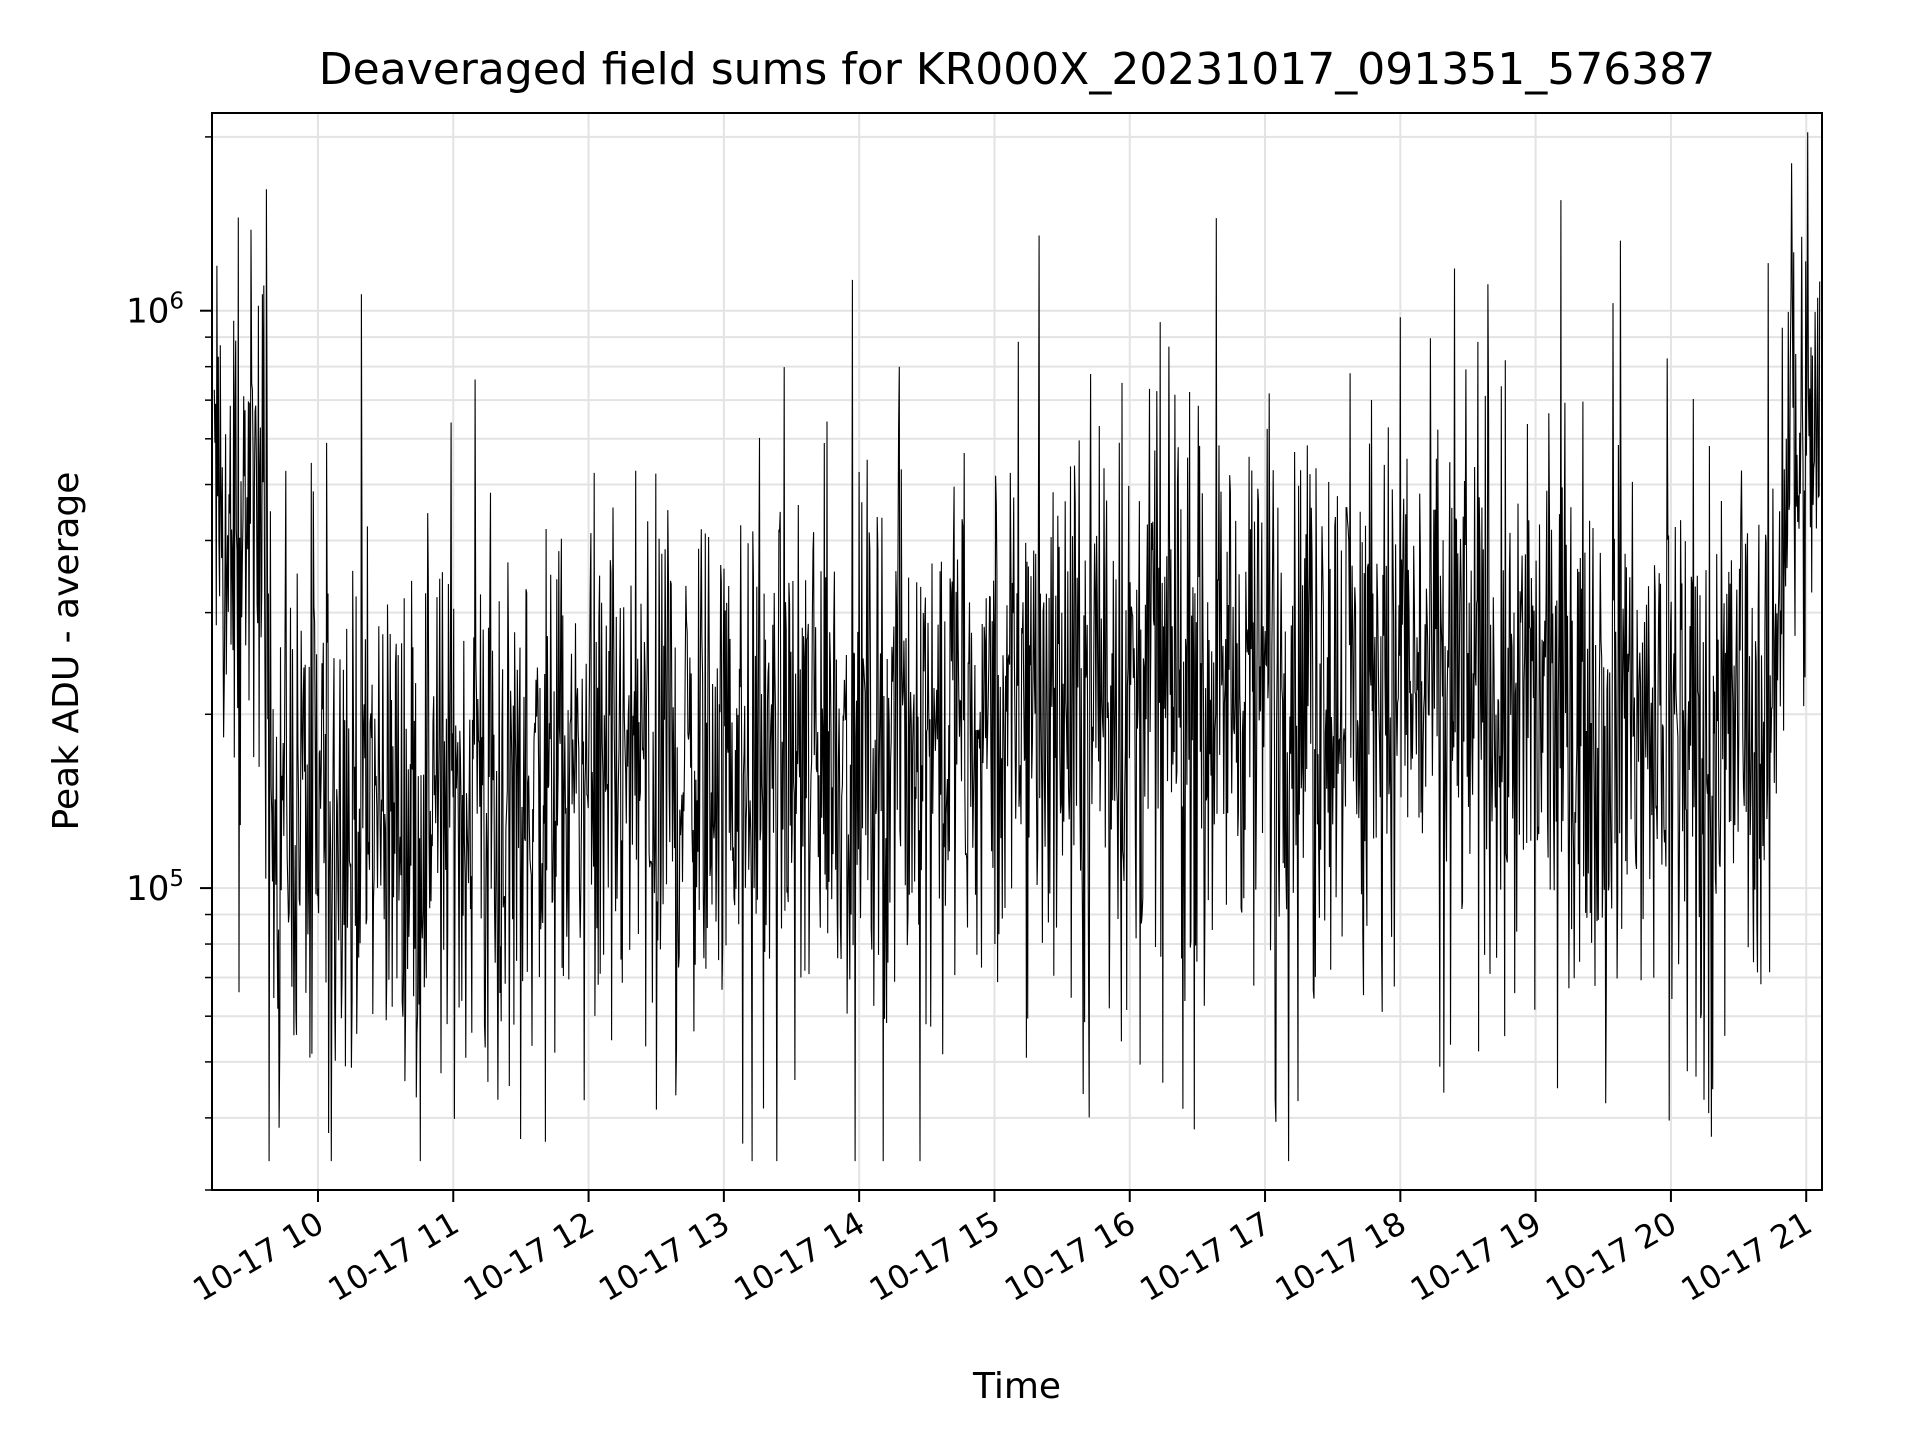 Image resolution: width=1920 pixels, height=1440 pixels. Describe the element at coordinates (176, 879) in the screenshot. I see `y-tick-exponent: 5` at that location.